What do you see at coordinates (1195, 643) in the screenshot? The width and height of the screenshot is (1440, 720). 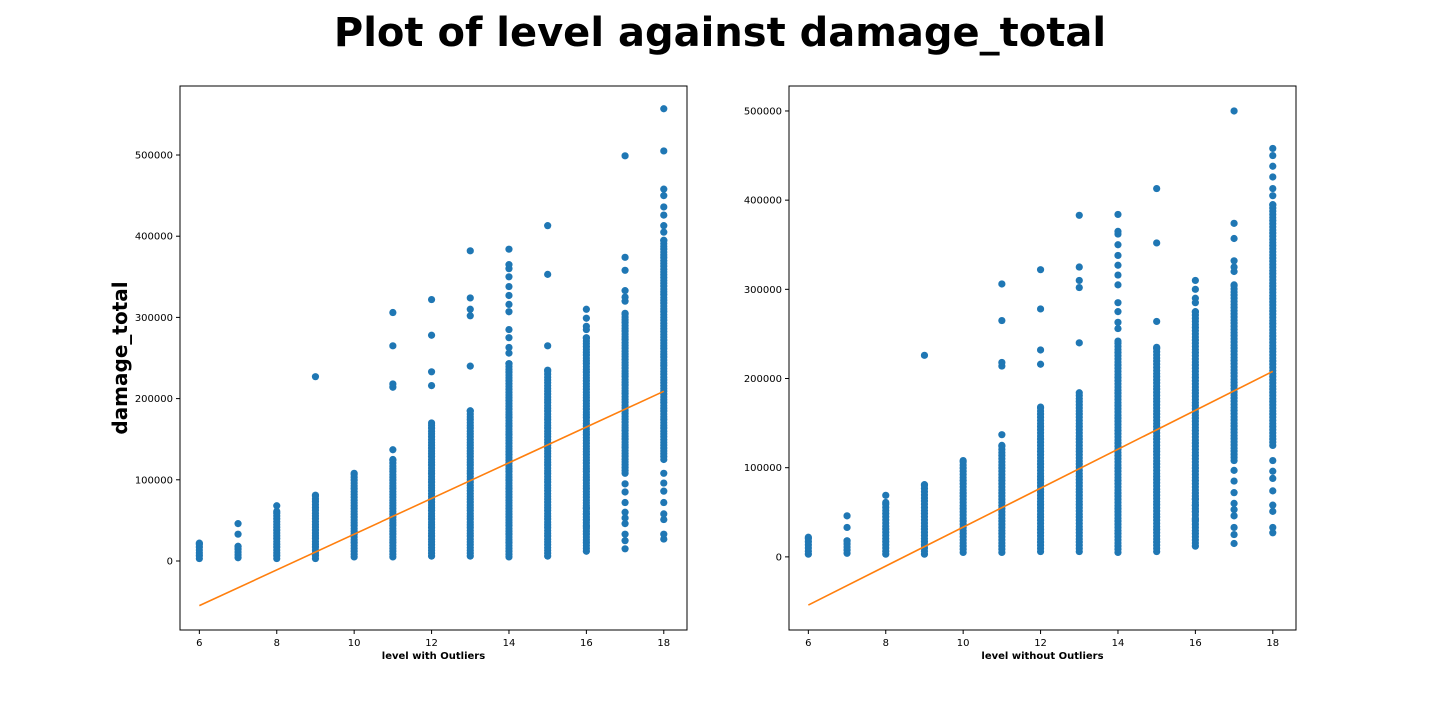 I see `right-x-tick-label: 16` at bounding box center [1195, 643].